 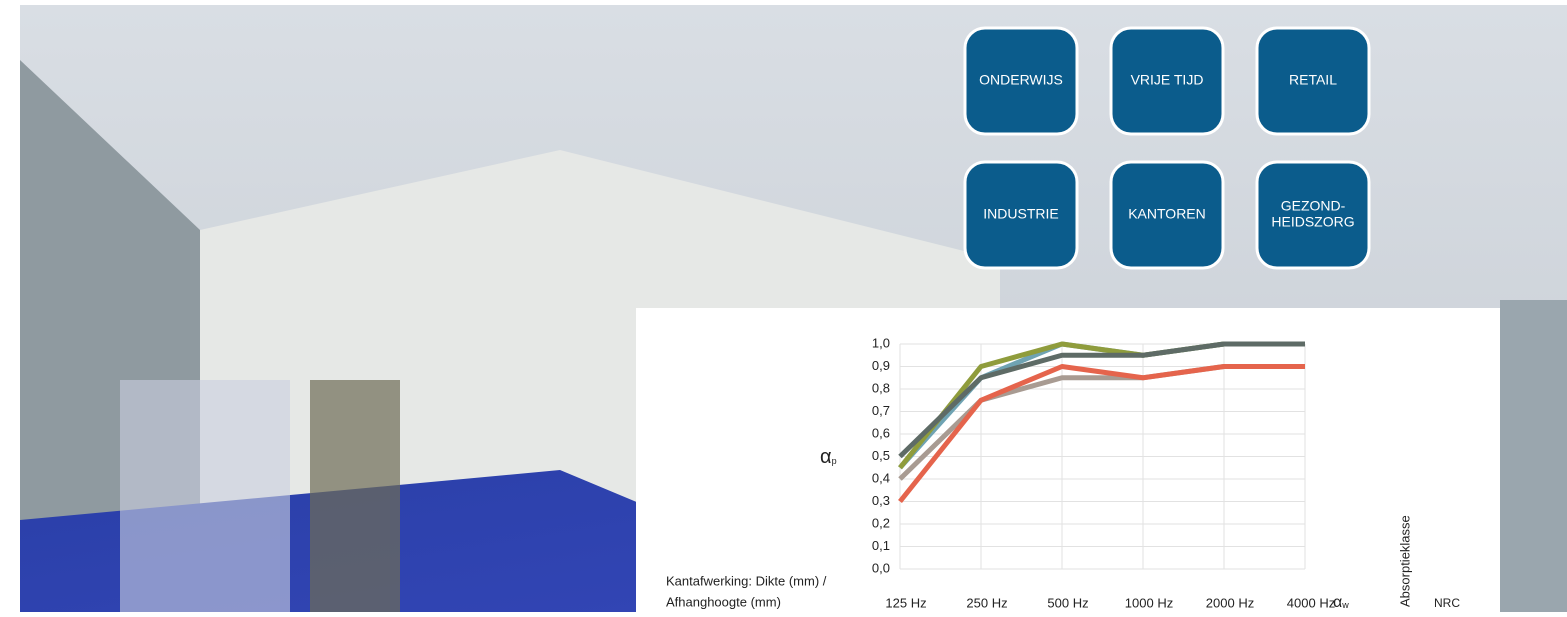 I want to click on x-tick-label: 1000 Hz, so click(x=1149, y=602).